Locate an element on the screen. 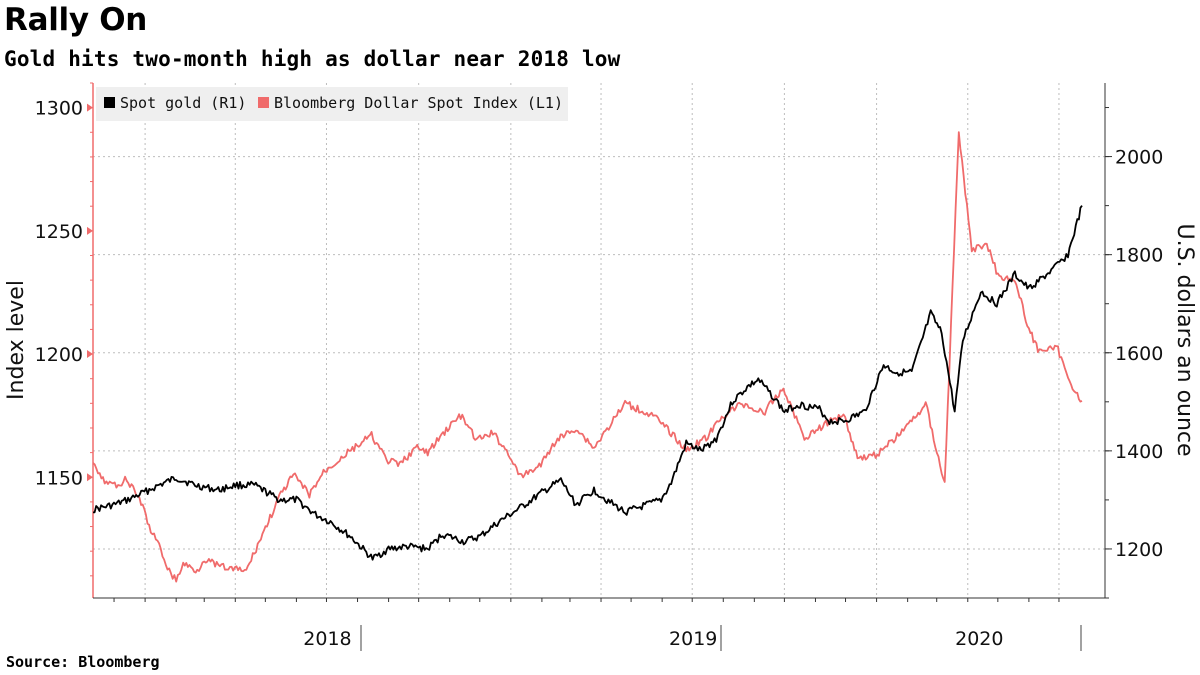 The width and height of the screenshot is (1200, 675). left-axis-title: Index level is located at coordinates (16, 340).